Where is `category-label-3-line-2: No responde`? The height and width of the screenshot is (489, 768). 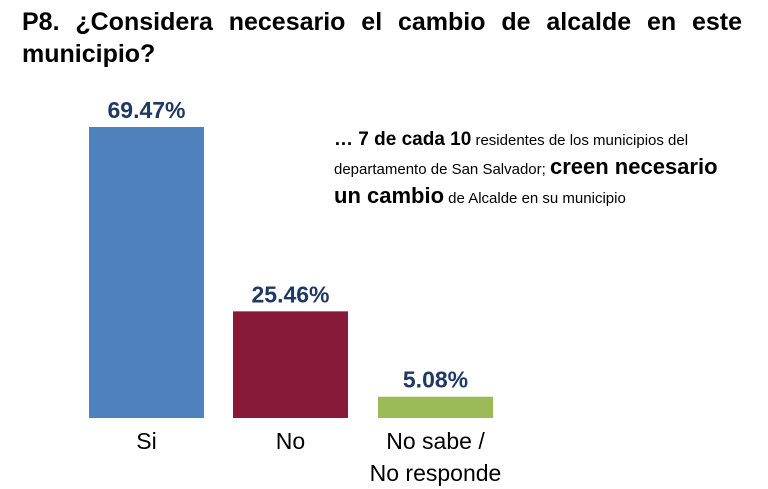 category-label-3-line-2: No responde is located at coordinates (436, 473).